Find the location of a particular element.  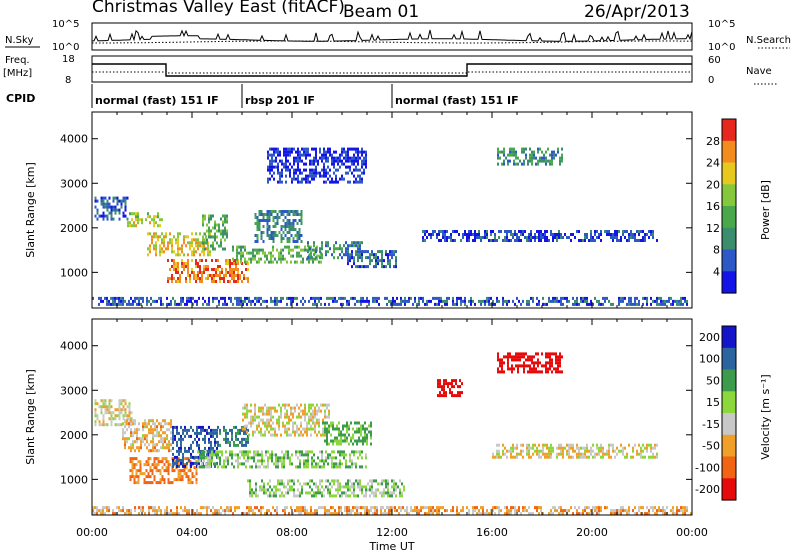

power-colorbar-tick-label: 4 is located at coordinates (716, 271).